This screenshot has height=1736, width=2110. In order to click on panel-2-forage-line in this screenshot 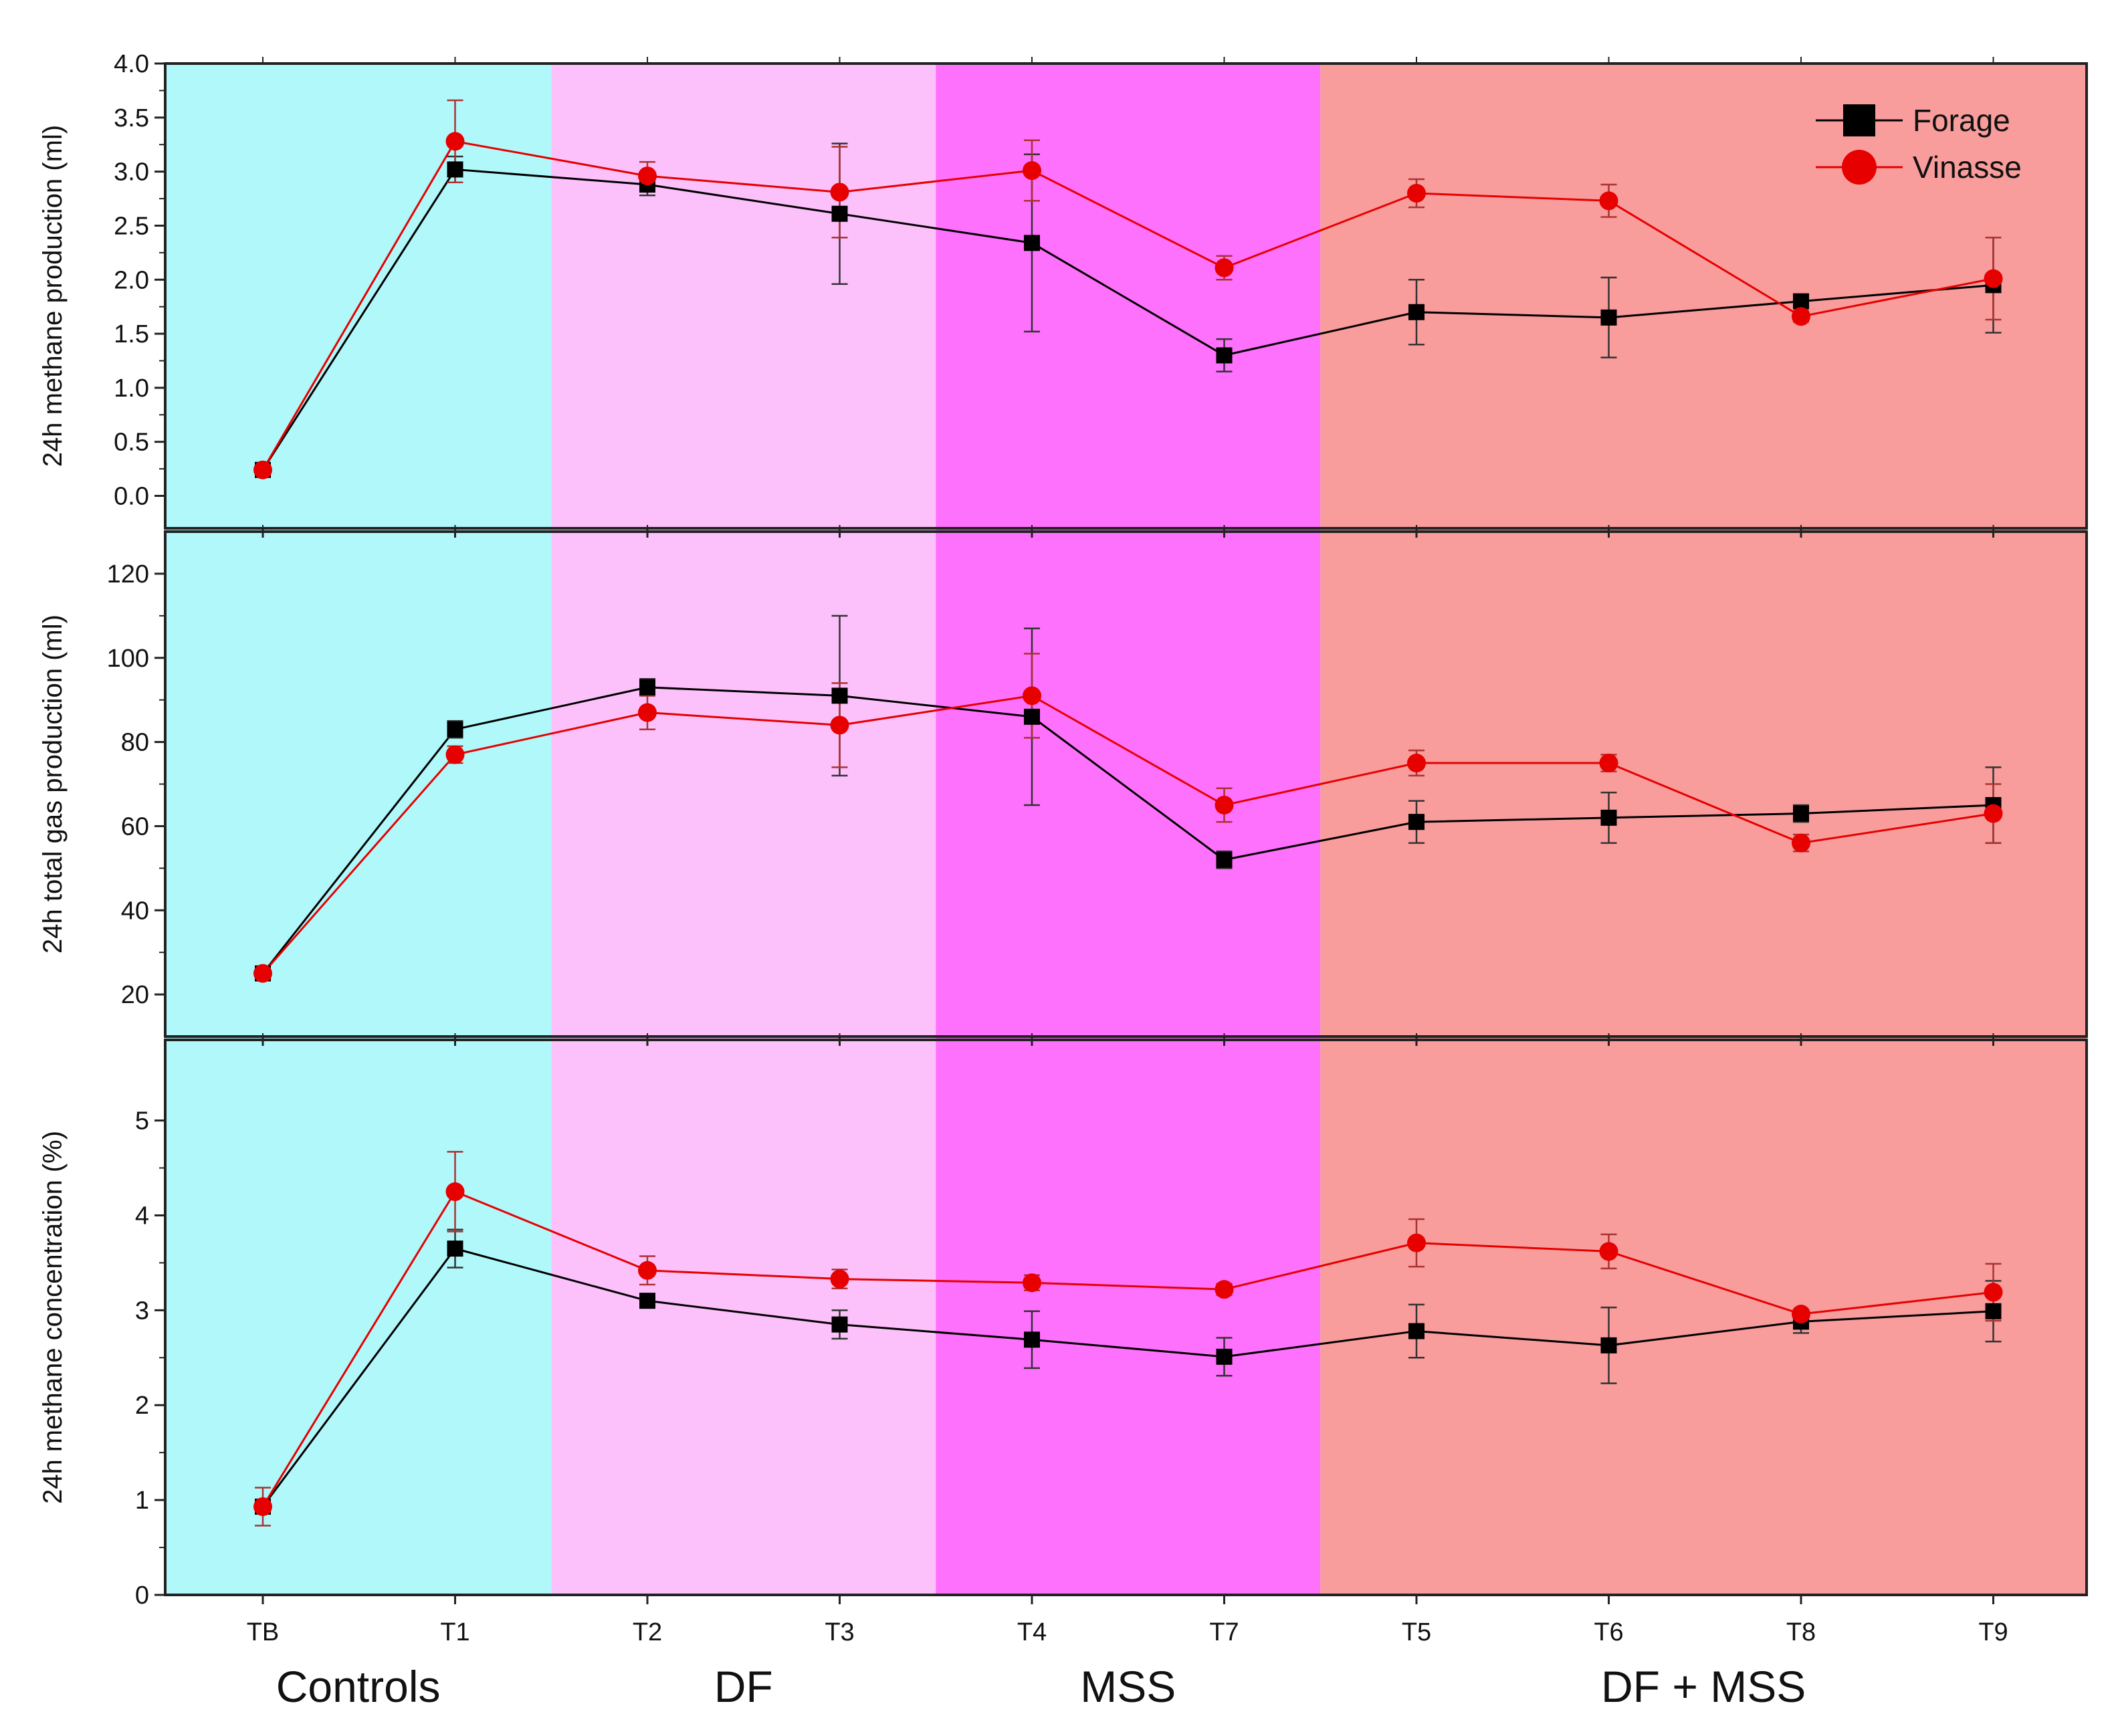, I will do `click(1127, 830)`.